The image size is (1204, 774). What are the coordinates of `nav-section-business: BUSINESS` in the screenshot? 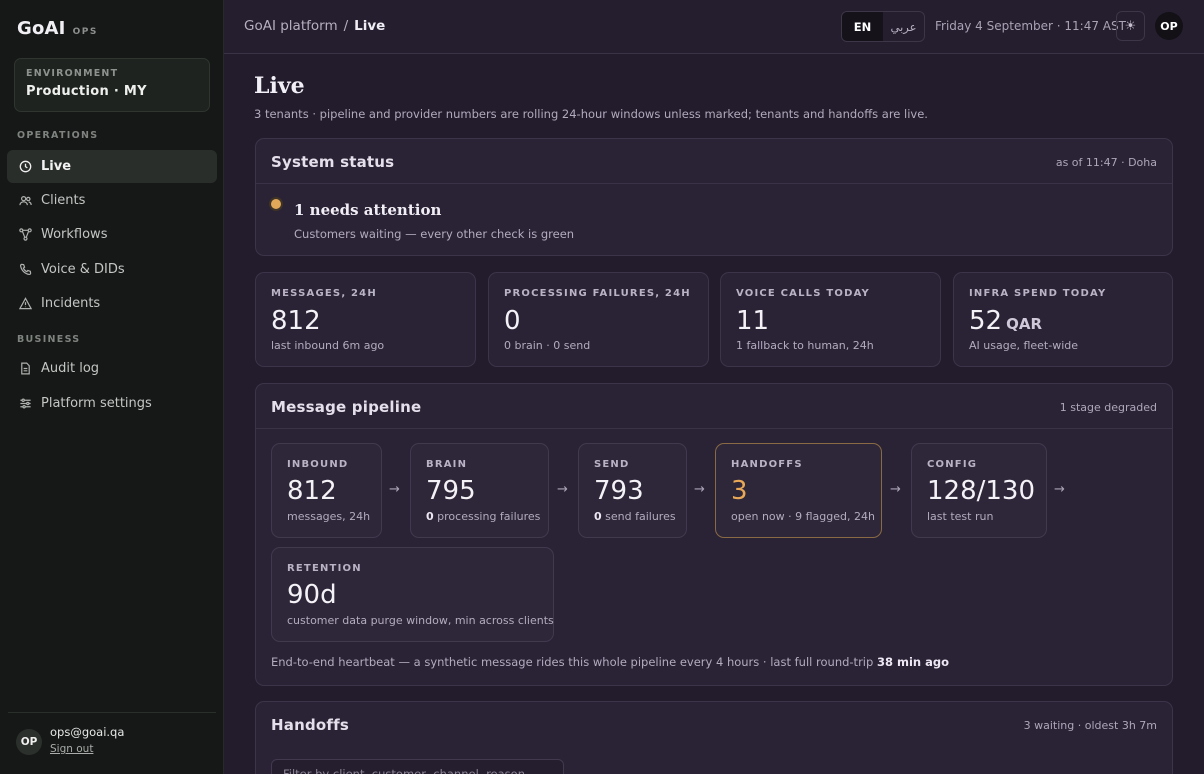 It's located at (49, 339).